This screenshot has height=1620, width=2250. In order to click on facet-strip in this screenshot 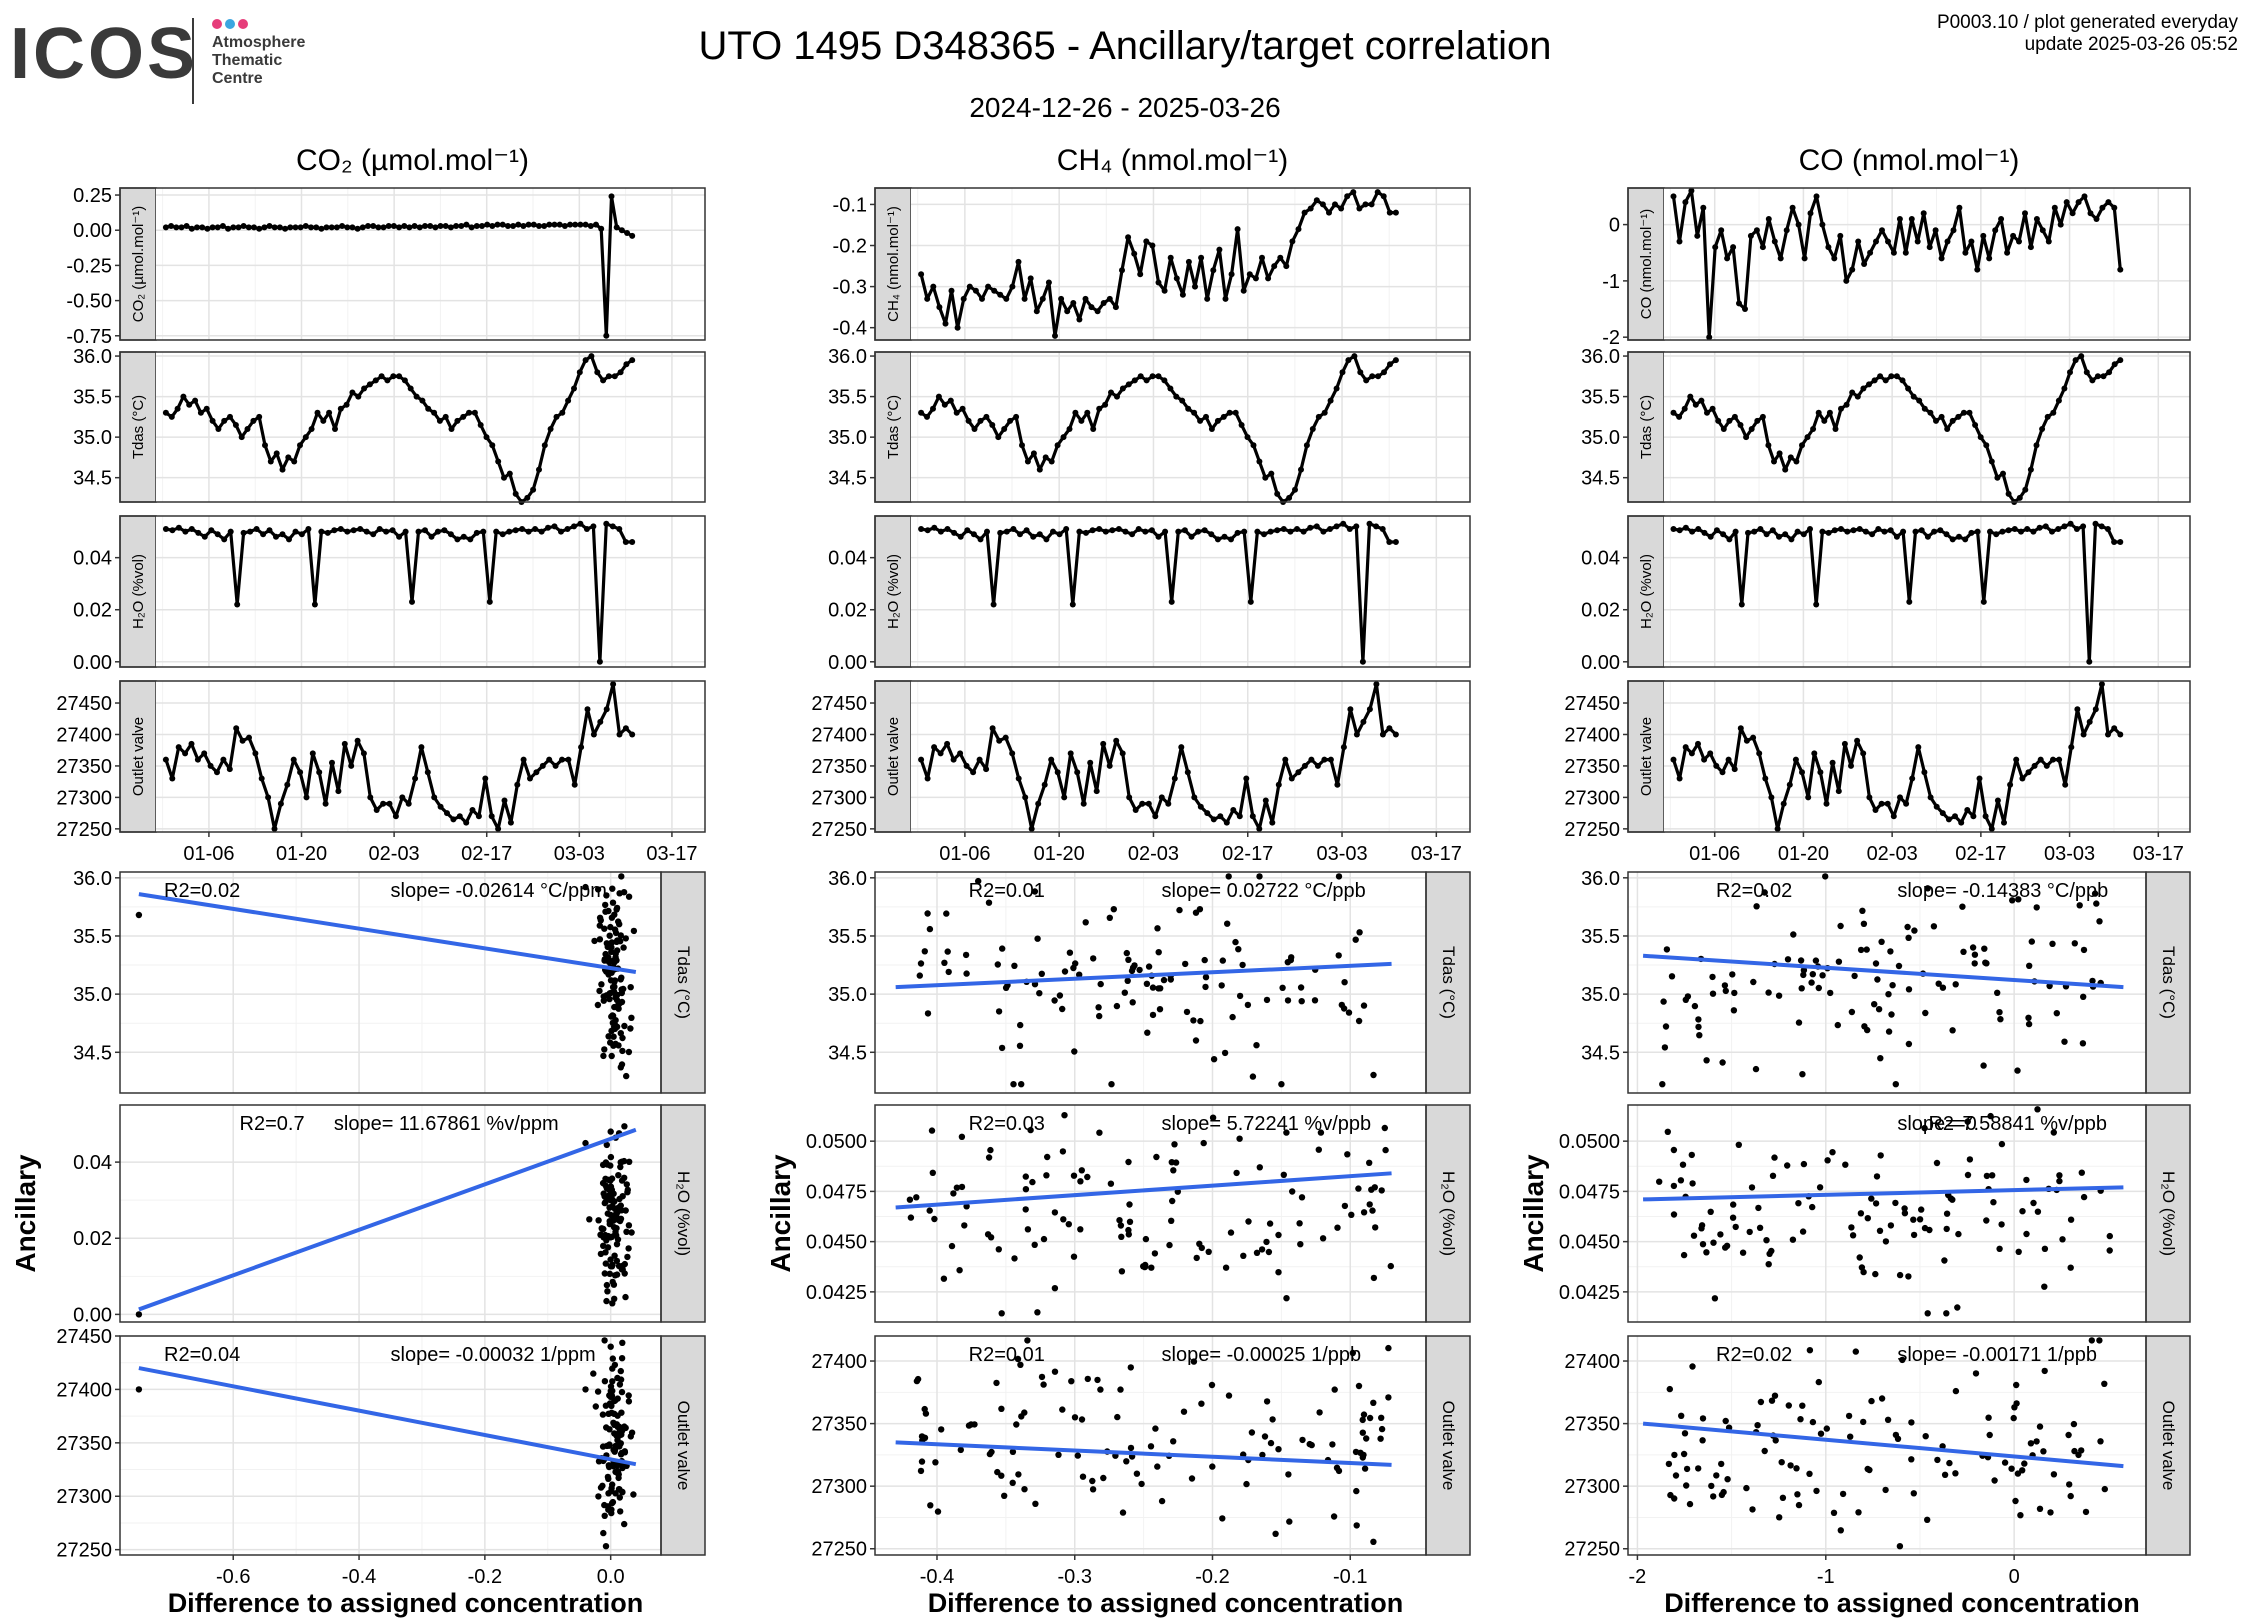, I will do `click(2168, 1213)`.